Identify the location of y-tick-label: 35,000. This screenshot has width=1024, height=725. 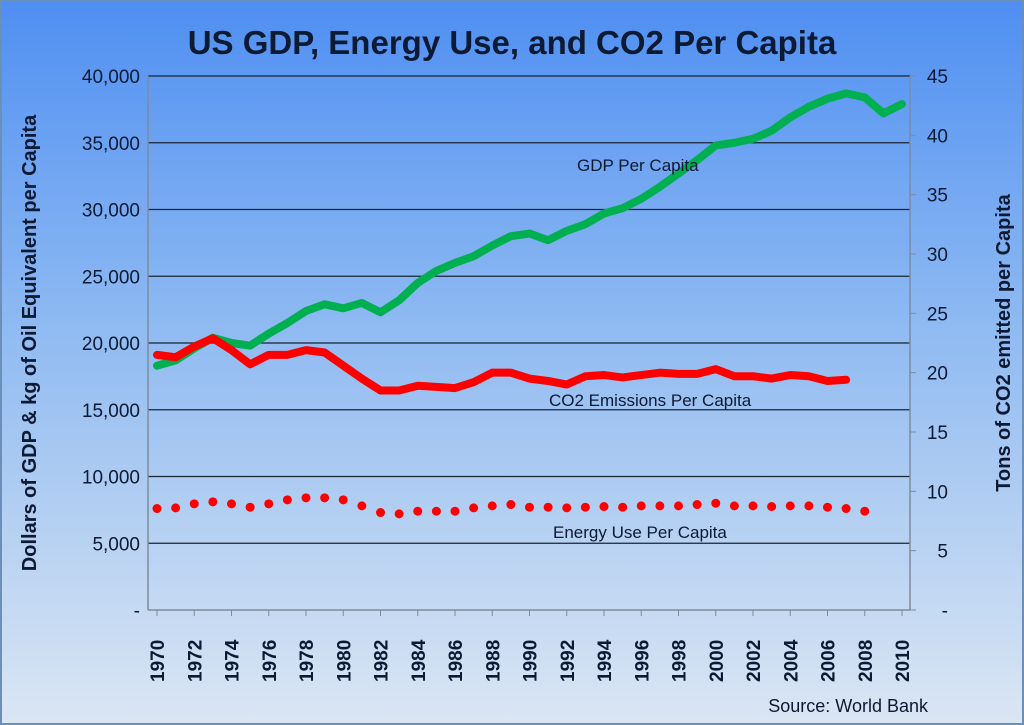
(111, 144).